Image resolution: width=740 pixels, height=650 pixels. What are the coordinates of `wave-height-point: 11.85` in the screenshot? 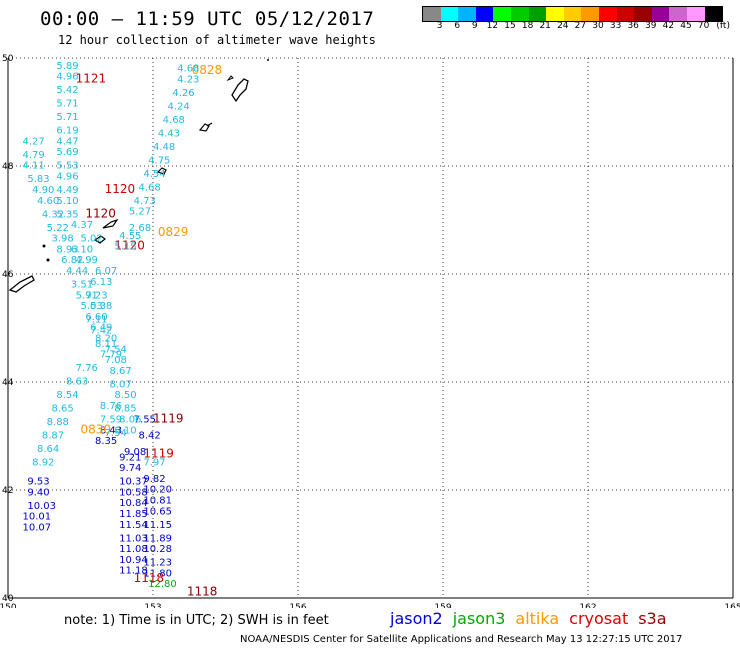 It's located at (133, 514).